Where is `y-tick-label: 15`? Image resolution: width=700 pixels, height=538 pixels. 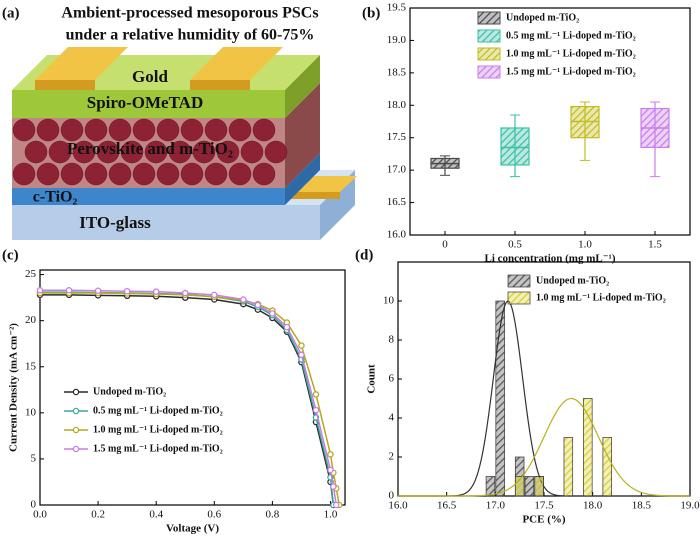 y-tick-label: 15 is located at coordinates (31, 366).